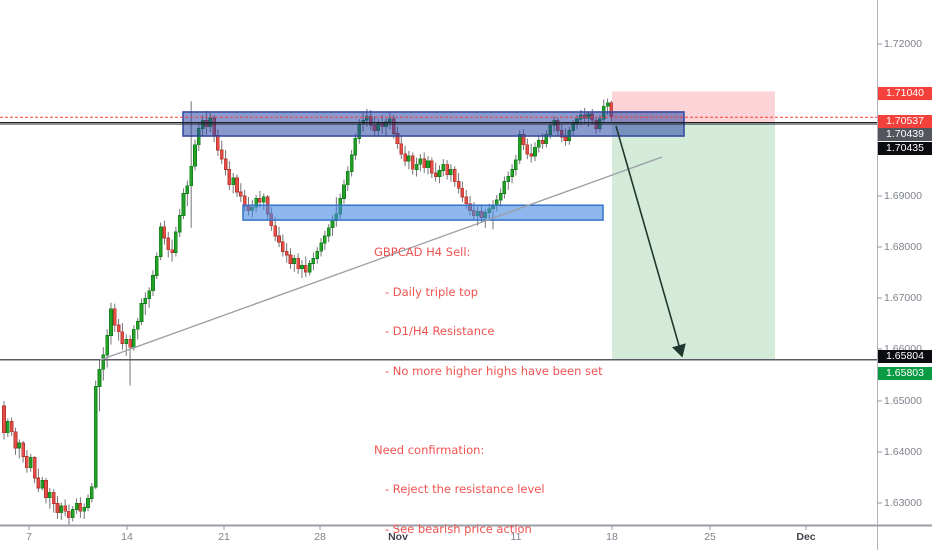 The height and width of the screenshot is (550, 932). I want to click on note-line: - No more higher highs have been set, so click(488, 370).